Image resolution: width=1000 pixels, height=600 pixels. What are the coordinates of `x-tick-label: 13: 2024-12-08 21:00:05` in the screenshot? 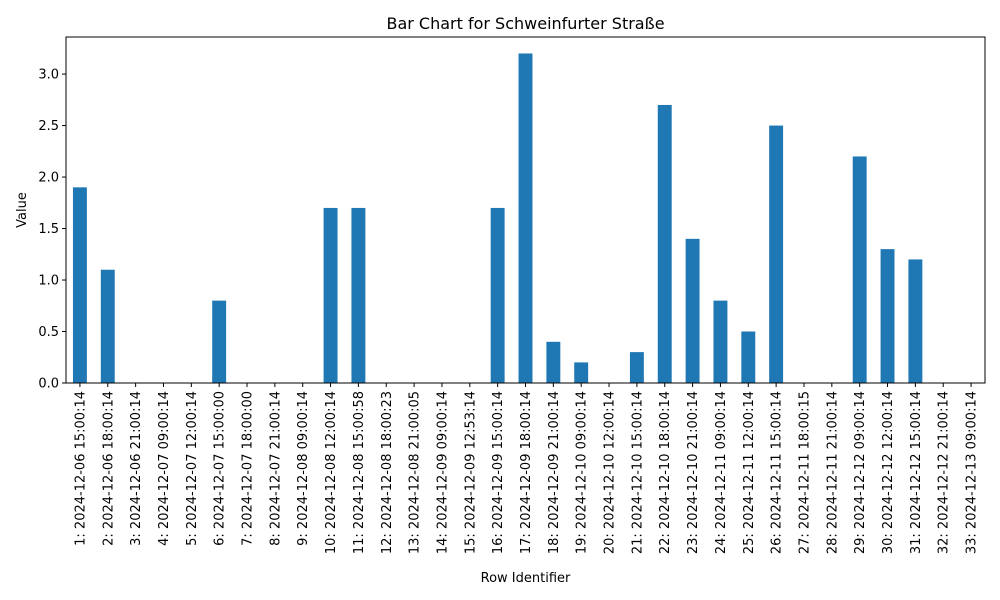 It's located at (415, 472).